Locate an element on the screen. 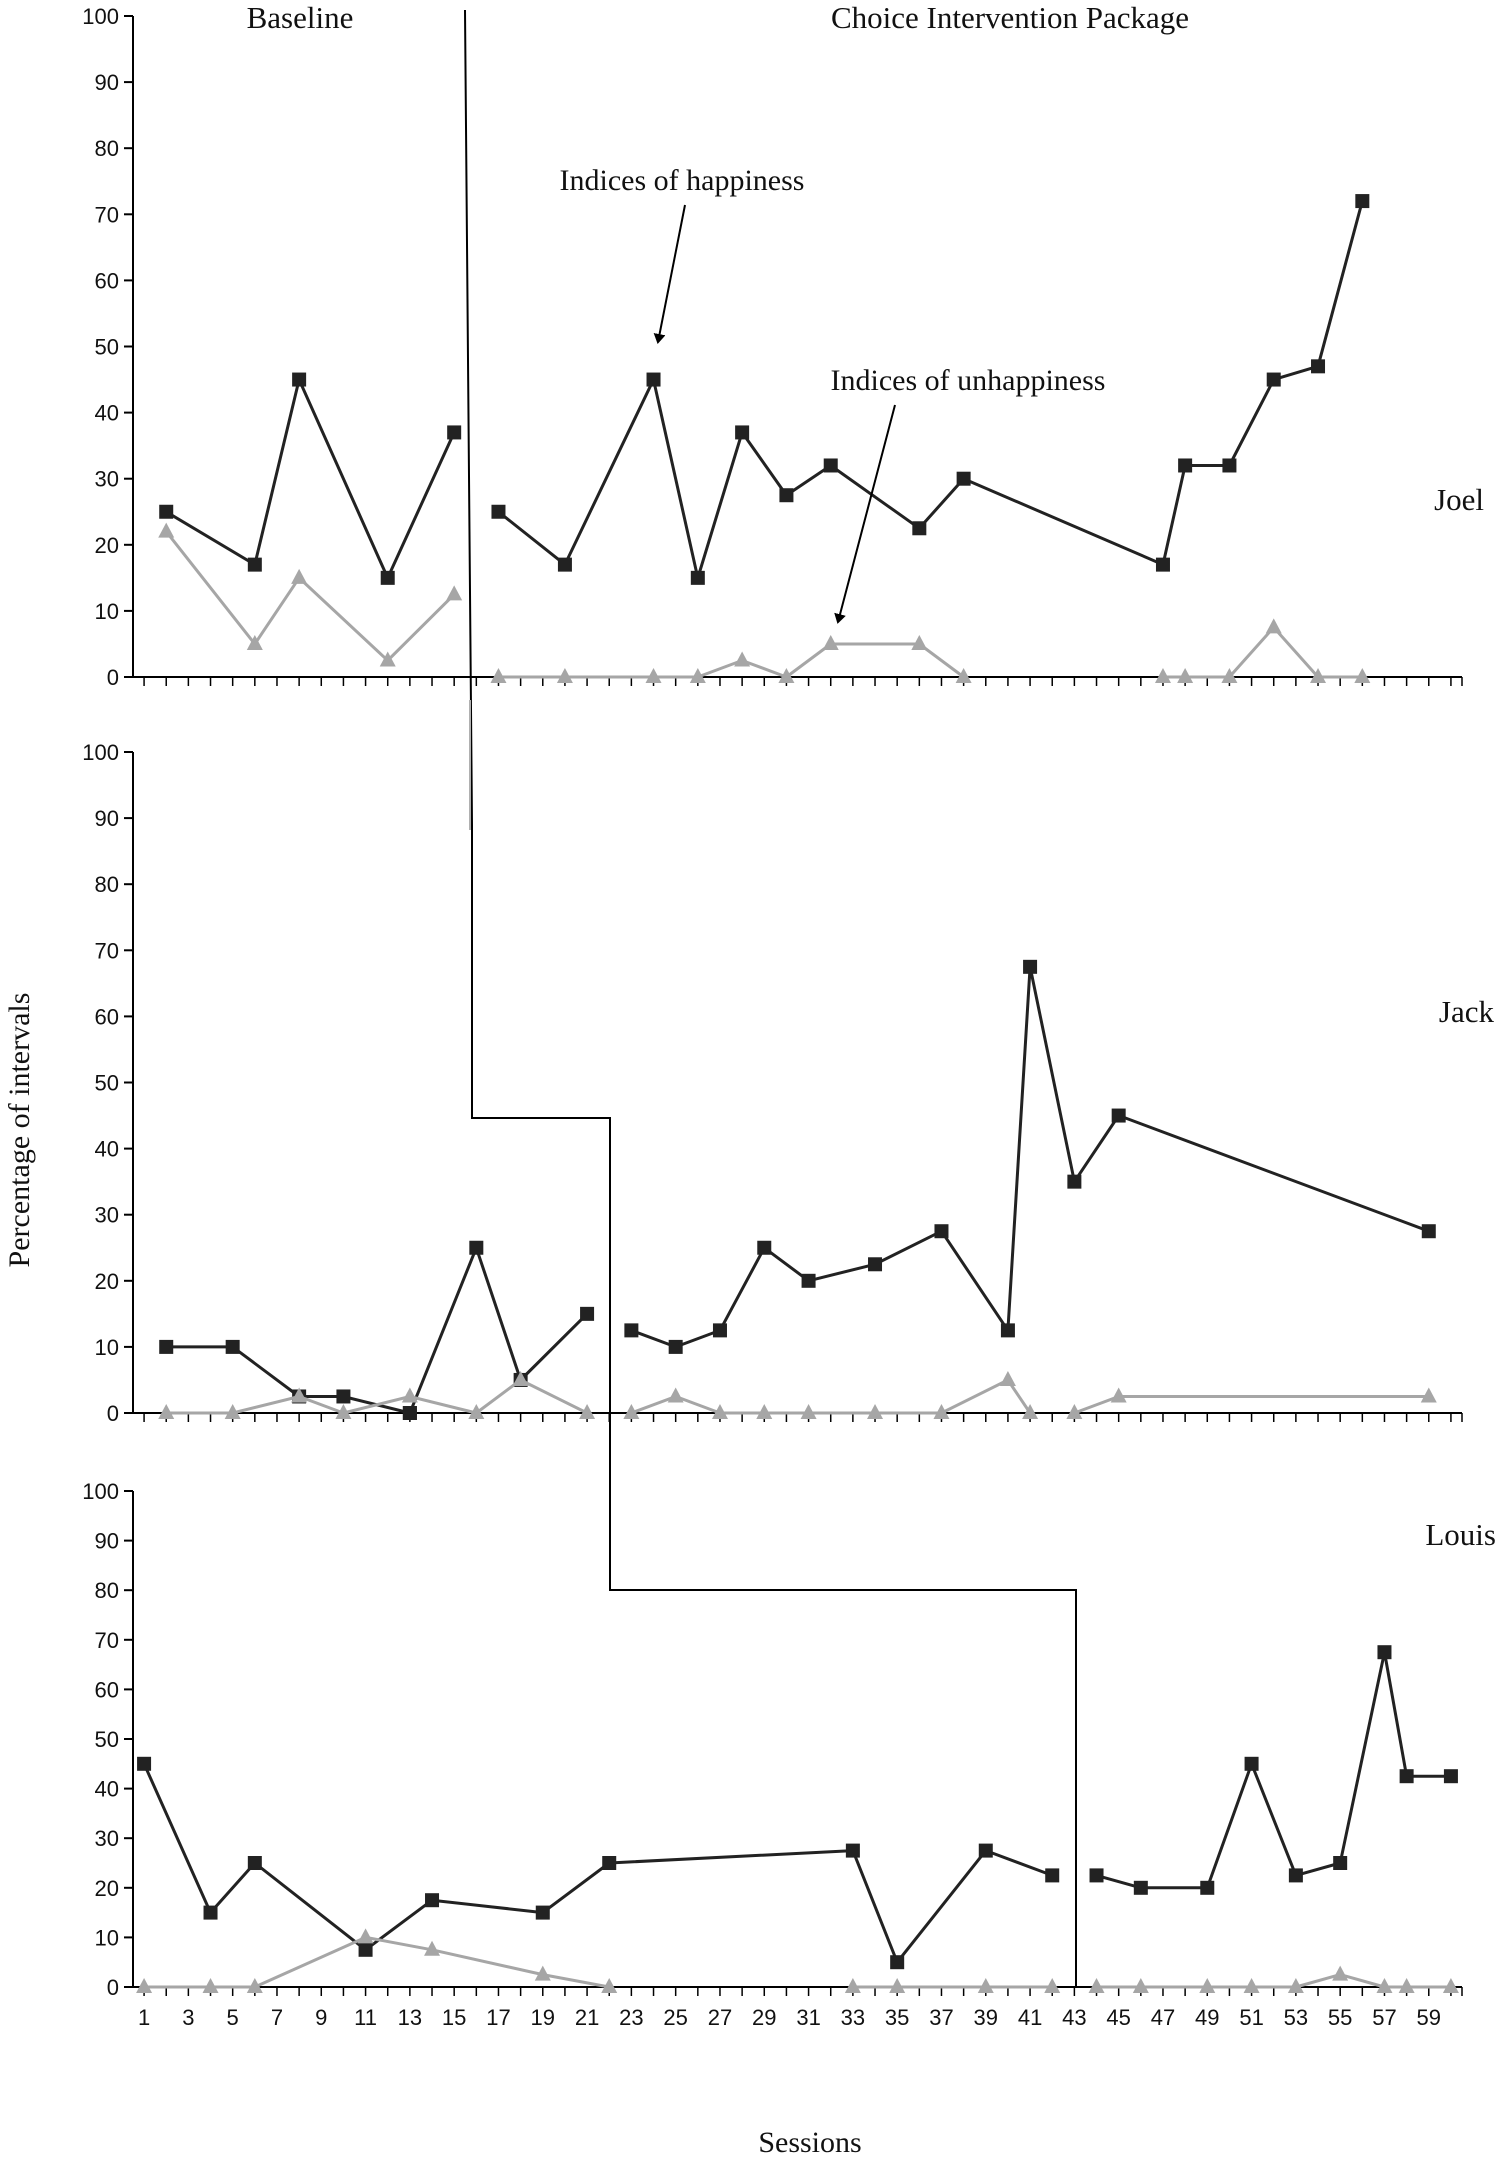 The height and width of the screenshot is (2160, 1499). x-tick-label: 19 is located at coordinates (543, 2017).